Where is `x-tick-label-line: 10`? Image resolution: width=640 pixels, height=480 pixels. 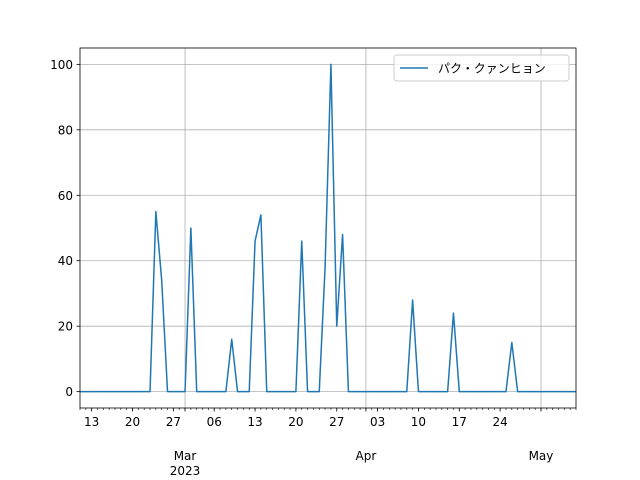 x-tick-label-line: 10 is located at coordinates (418, 422).